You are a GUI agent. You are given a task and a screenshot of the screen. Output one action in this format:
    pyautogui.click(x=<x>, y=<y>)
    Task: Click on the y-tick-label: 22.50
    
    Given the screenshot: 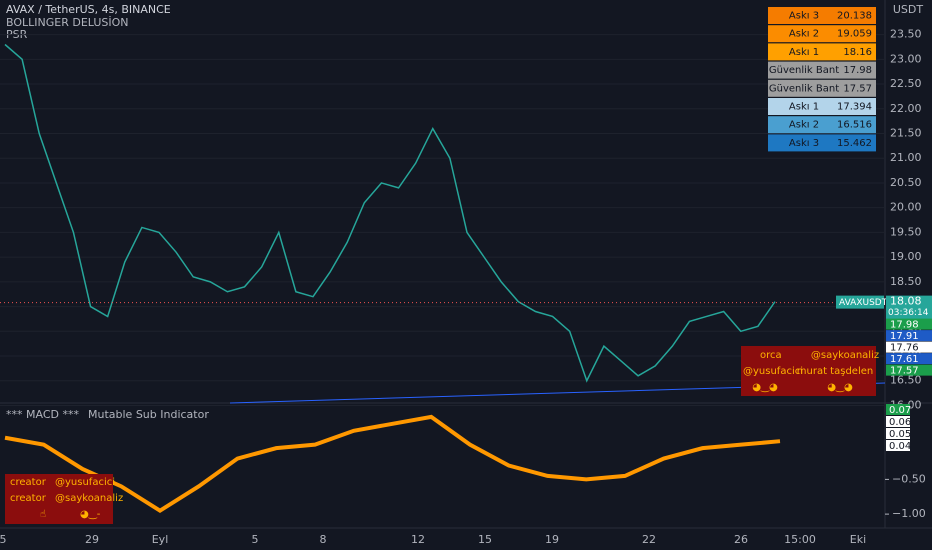 What is the action you would take?
    pyautogui.click(x=906, y=83)
    